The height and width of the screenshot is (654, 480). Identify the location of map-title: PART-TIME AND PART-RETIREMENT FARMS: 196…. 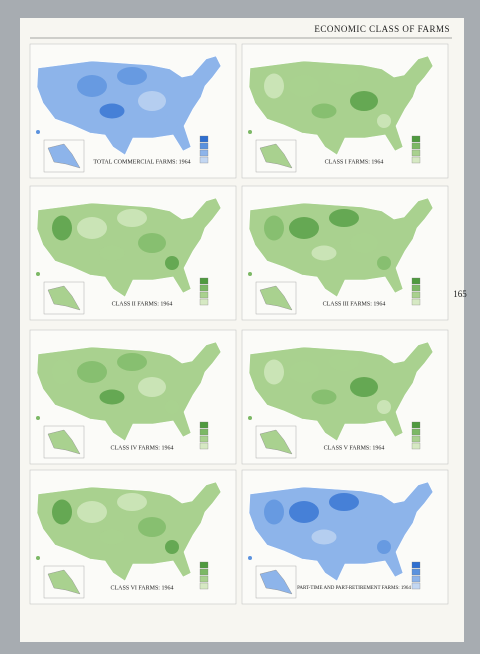
(354, 588).